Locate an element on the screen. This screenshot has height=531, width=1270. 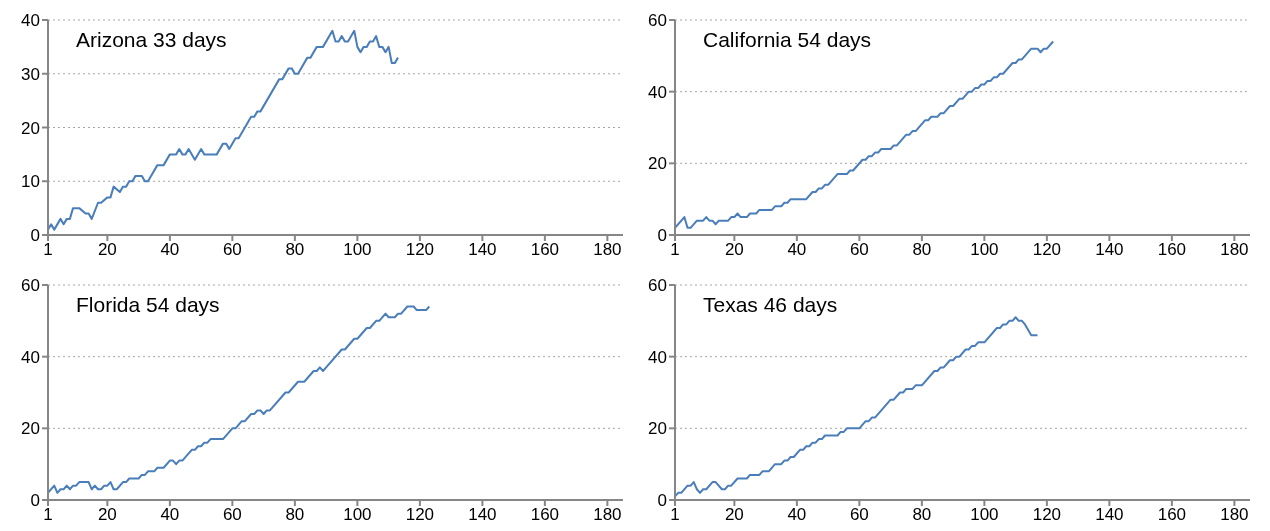
chart-title: Texas 46 days is located at coordinates (770, 305).